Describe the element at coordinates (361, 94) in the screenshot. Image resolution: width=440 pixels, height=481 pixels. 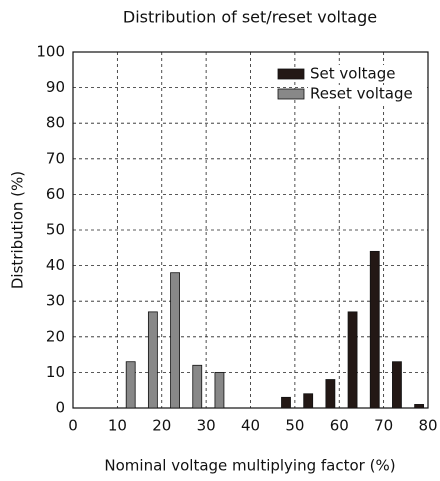
I see `legend-label: Reset voltage` at that location.